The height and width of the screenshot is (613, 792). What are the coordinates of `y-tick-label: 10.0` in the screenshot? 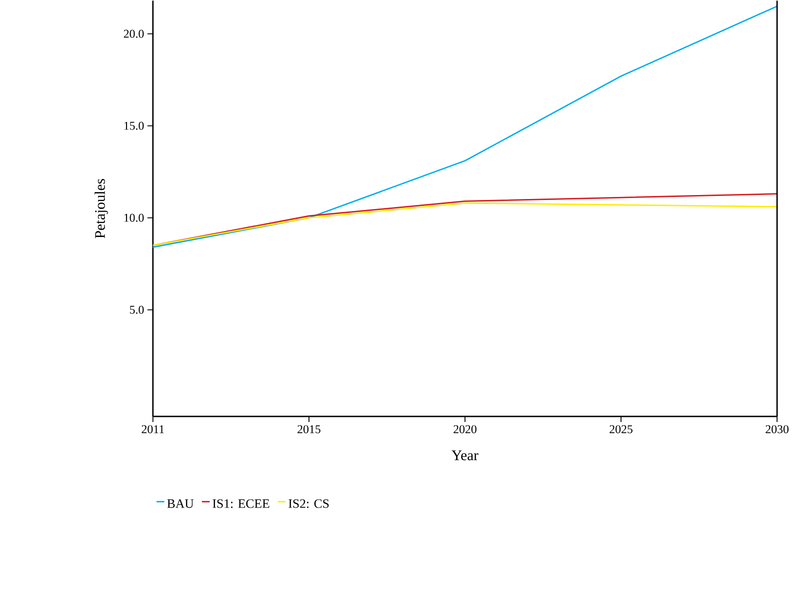 It's located at (134, 218).